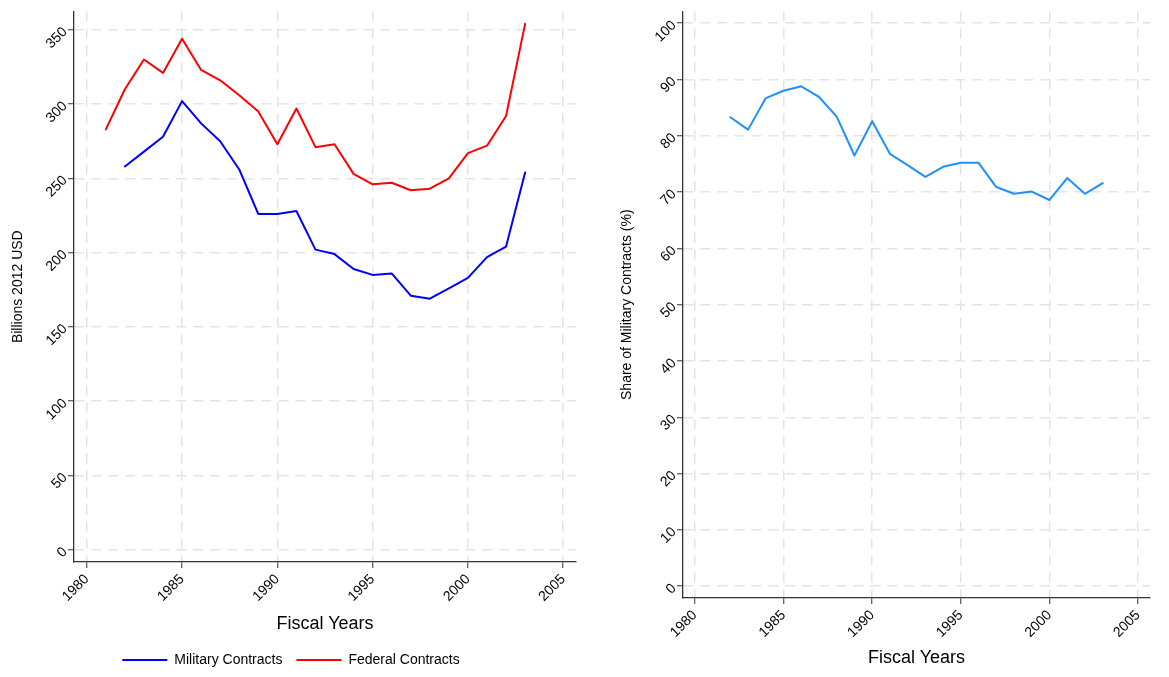  Describe the element at coordinates (667, 534) in the screenshot. I see `y-tick-label: 10` at that location.